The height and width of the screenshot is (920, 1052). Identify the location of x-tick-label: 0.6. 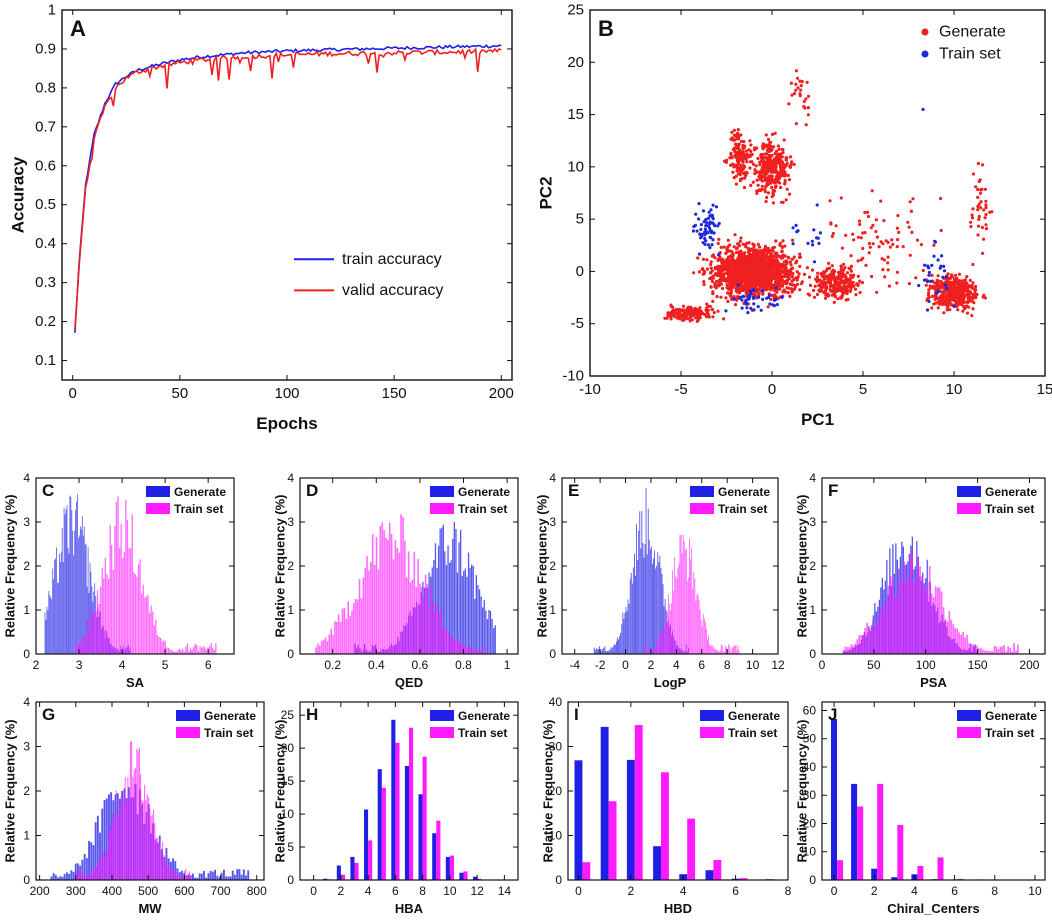
(420, 665).